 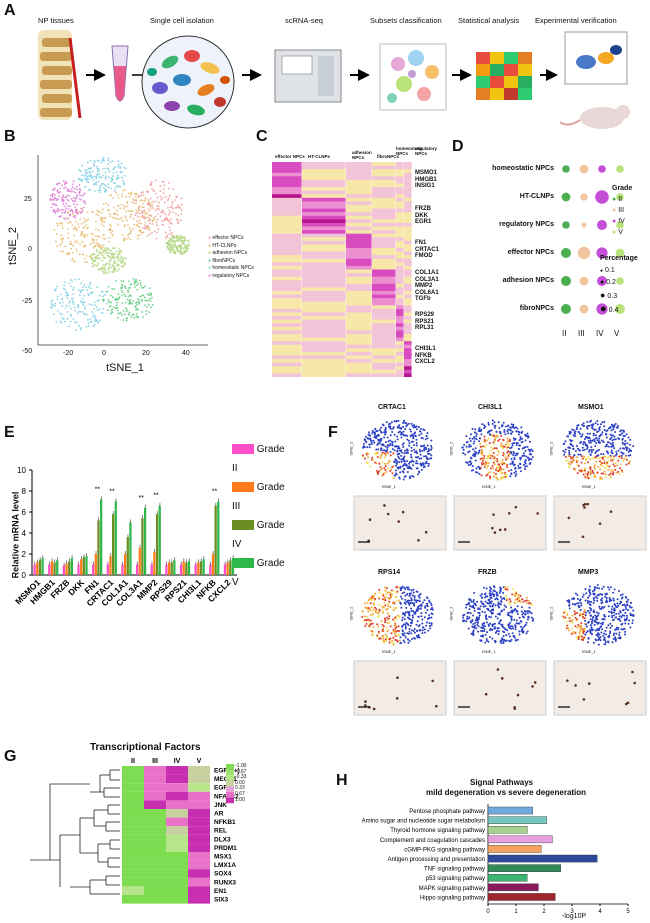 What do you see at coordinates (500, 650) in the screenshot?
I see `feature-plot-svg` at bounding box center [500, 650].